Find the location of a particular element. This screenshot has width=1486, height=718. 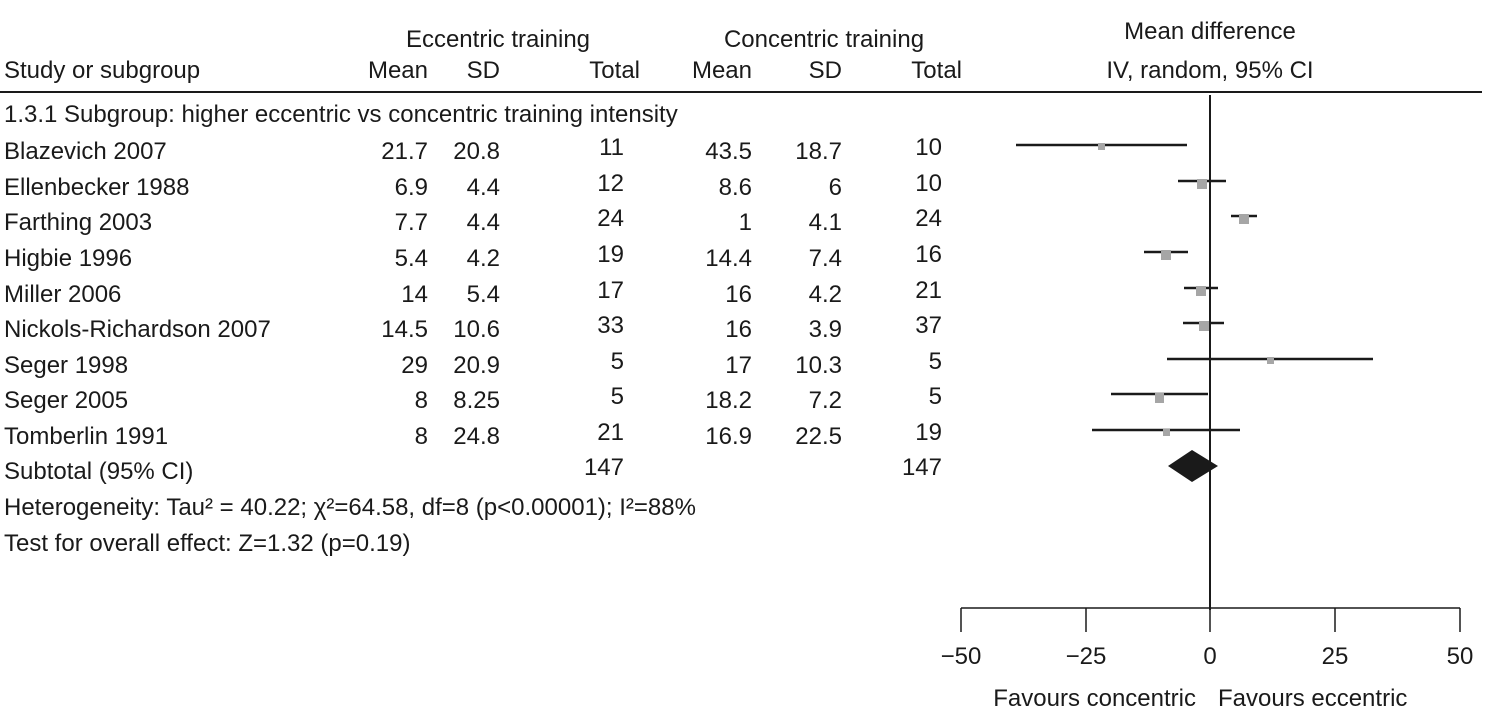

e-total: 5 is located at coordinates (617, 396).